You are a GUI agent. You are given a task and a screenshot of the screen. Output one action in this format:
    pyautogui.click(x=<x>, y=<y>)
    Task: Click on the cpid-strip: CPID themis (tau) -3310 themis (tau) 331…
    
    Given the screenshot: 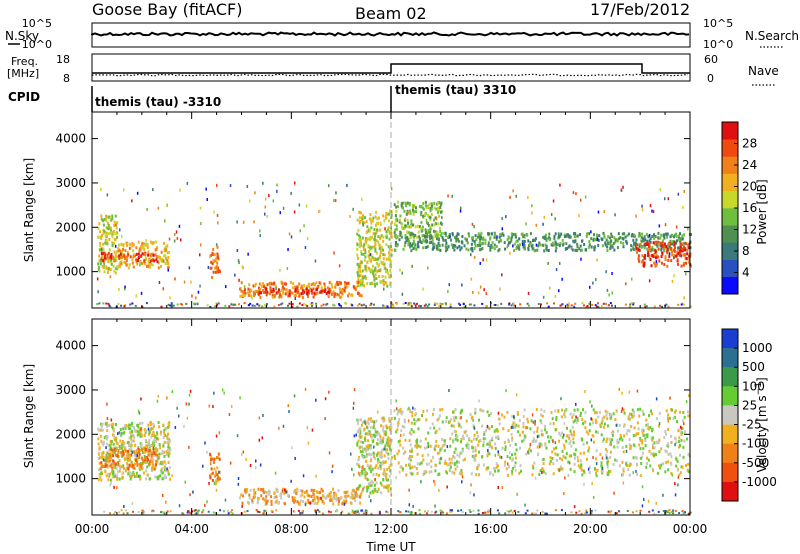 What is the action you would take?
    pyautogui.click(x=262, y=97)
    